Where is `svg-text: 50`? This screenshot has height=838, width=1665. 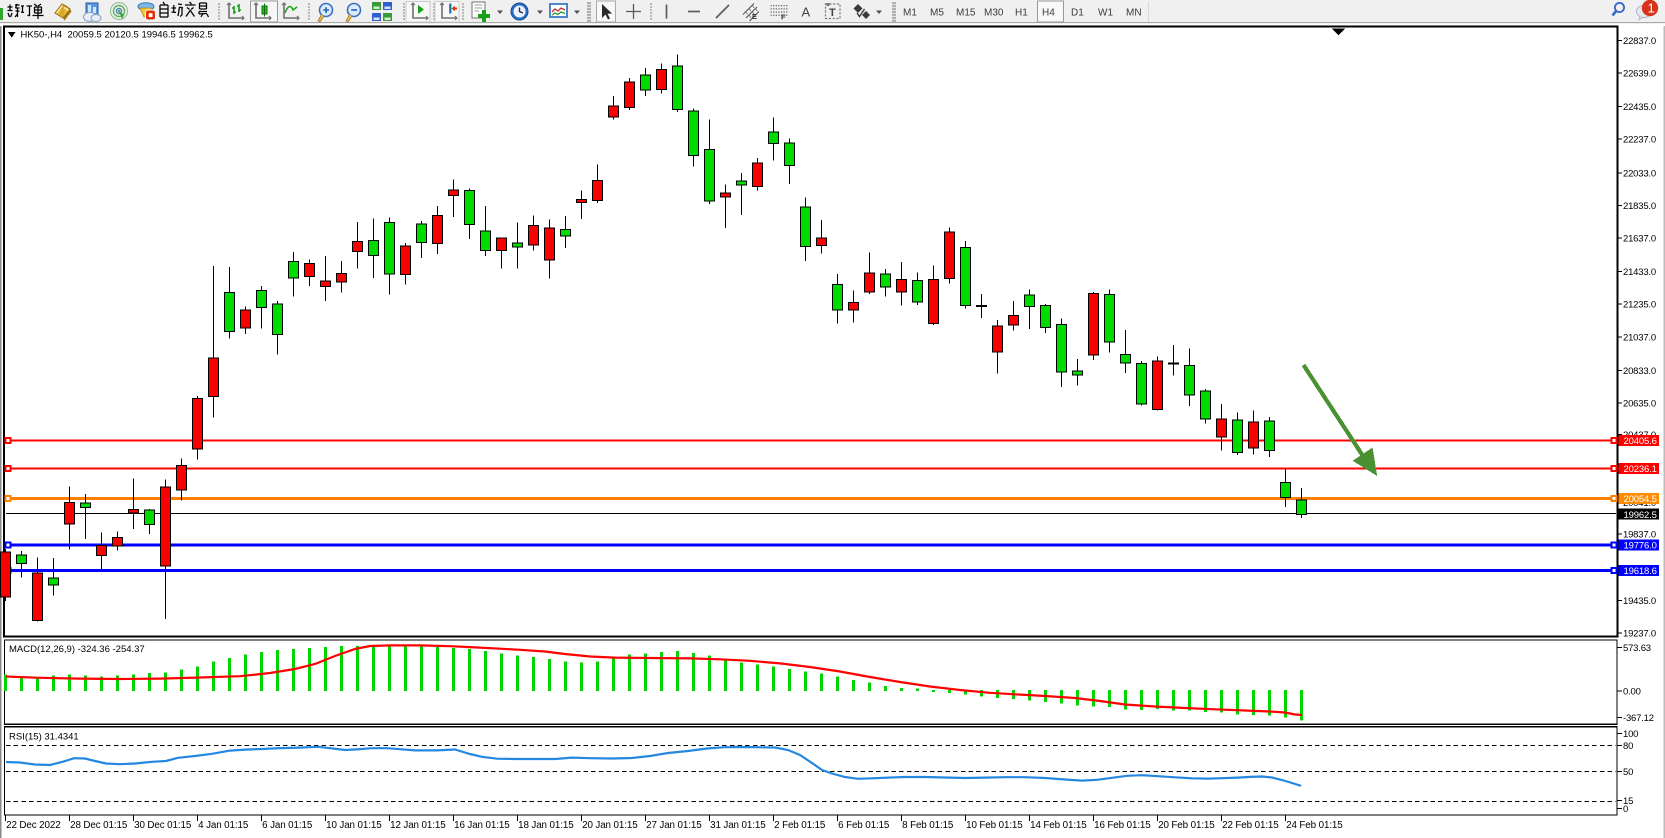 svg-text: 50 is located at coordinates (1628, 772).